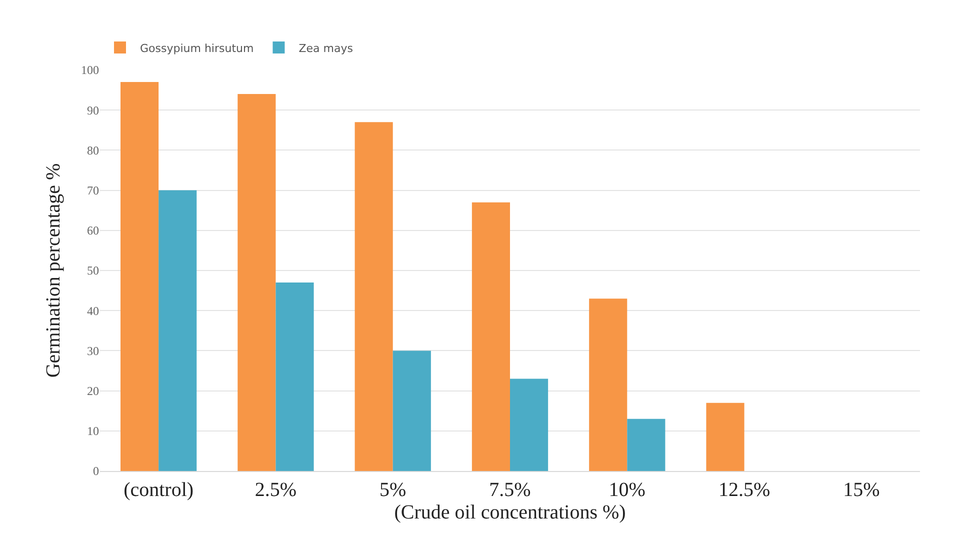  Describe the element at coordinates (159, 490) in the screenshot. I see `x-tick-label: (control)` at that location.